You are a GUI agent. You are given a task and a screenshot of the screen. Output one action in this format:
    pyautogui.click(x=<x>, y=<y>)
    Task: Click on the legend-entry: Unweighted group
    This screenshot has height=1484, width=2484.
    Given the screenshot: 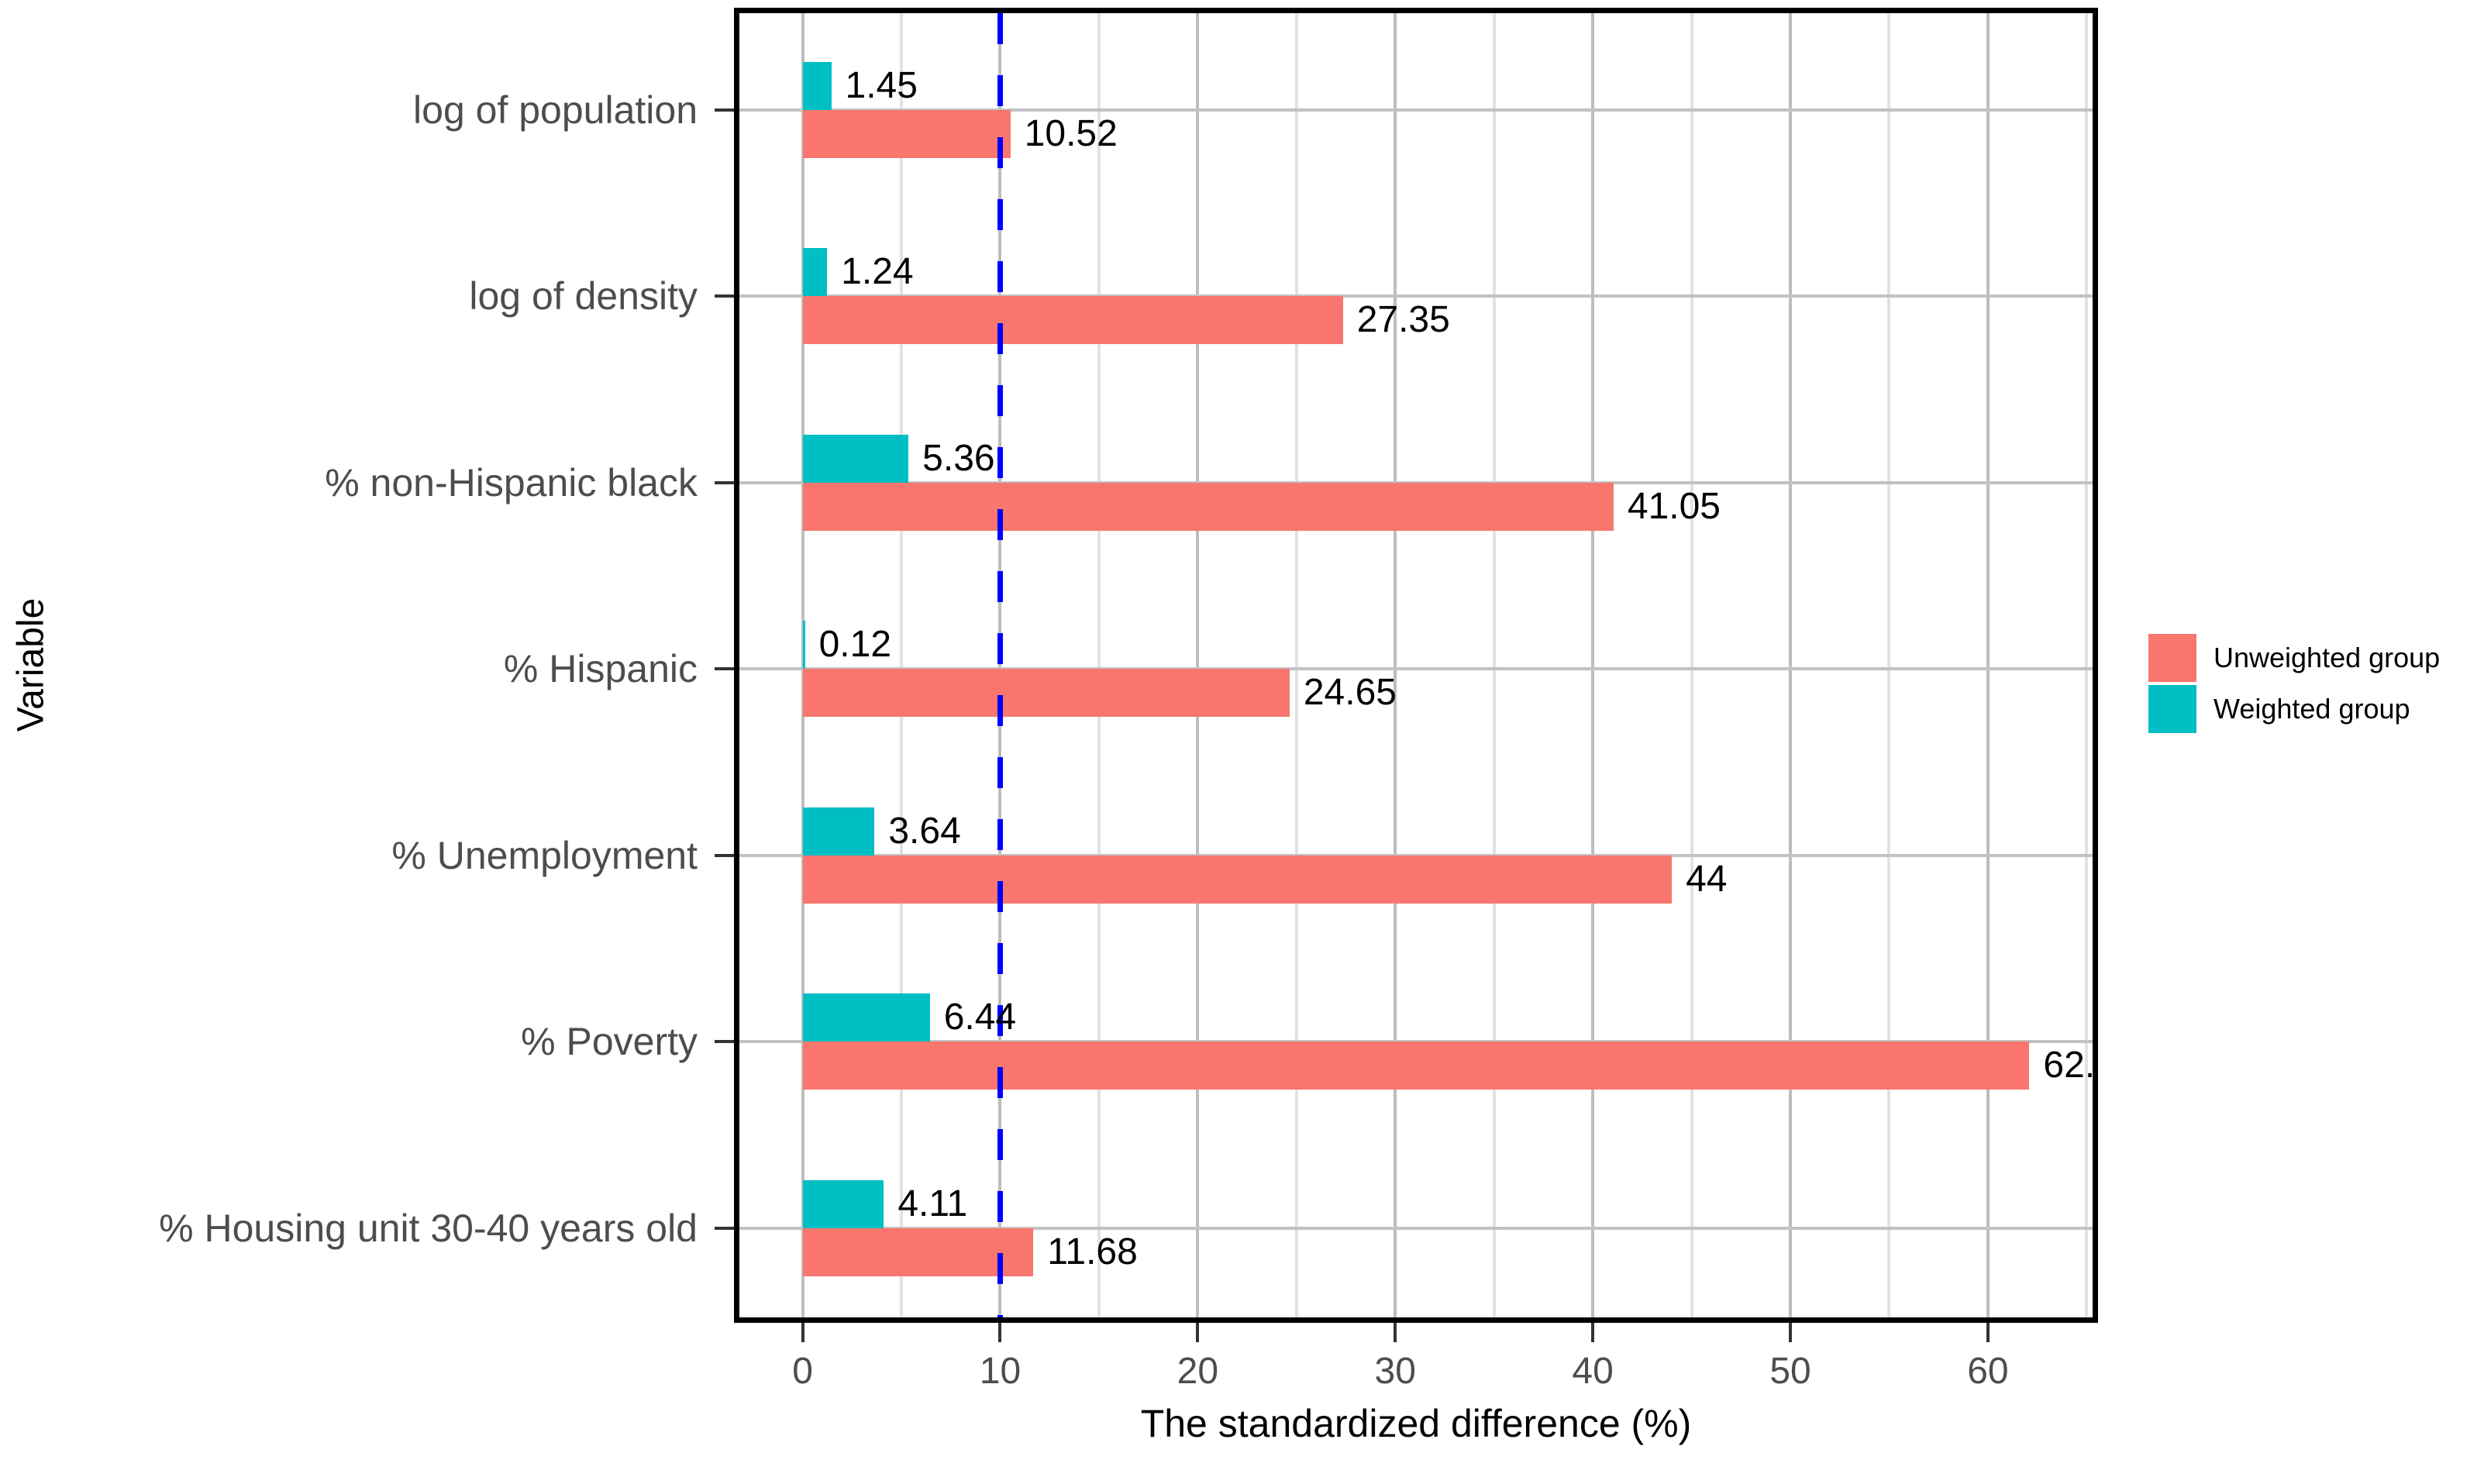 What is the action you would take?
    pyautogui.click(x=2294, y=658)
    